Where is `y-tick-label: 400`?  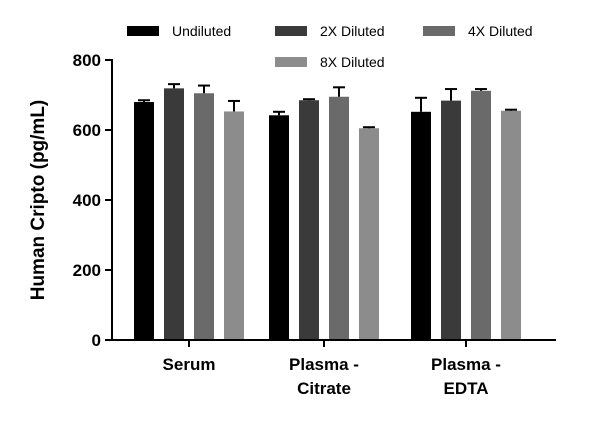
y-tick-label: 400 is located at coordinates (87, 200).